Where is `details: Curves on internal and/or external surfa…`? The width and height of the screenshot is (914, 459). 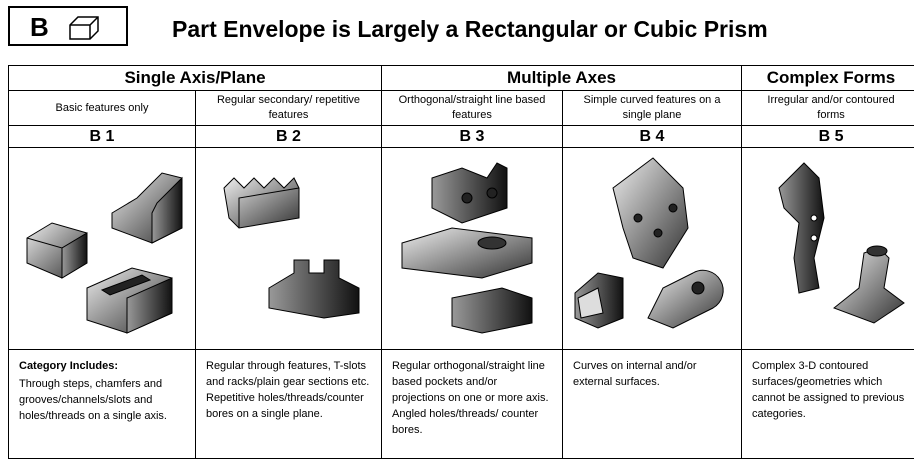
details: Curves on internal and/or external surfa… is located at coordinates (652, 404).